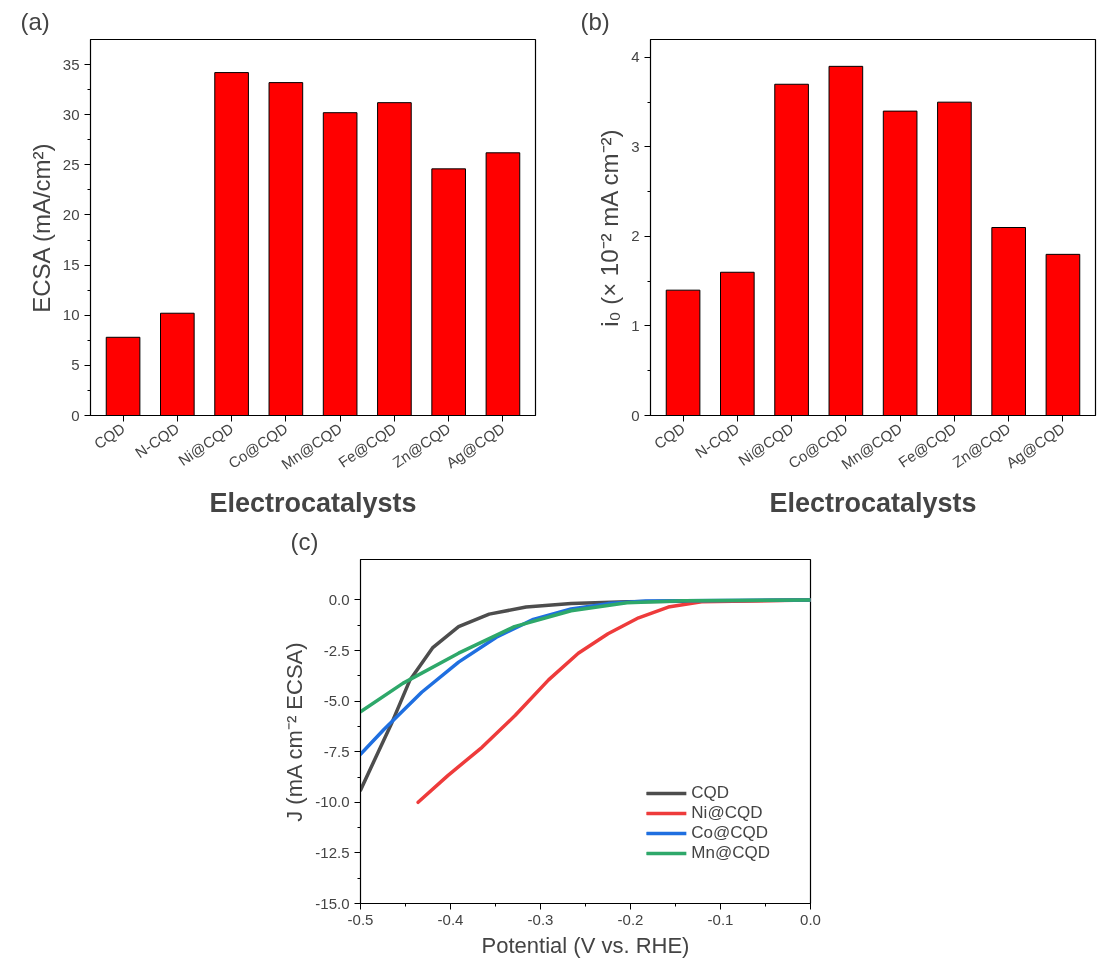 This screenshot has height=967, width=1116. Describe the element at coordinates (540, 919) in the screenshot. I see `x-tick-label: -0.3` at that location.